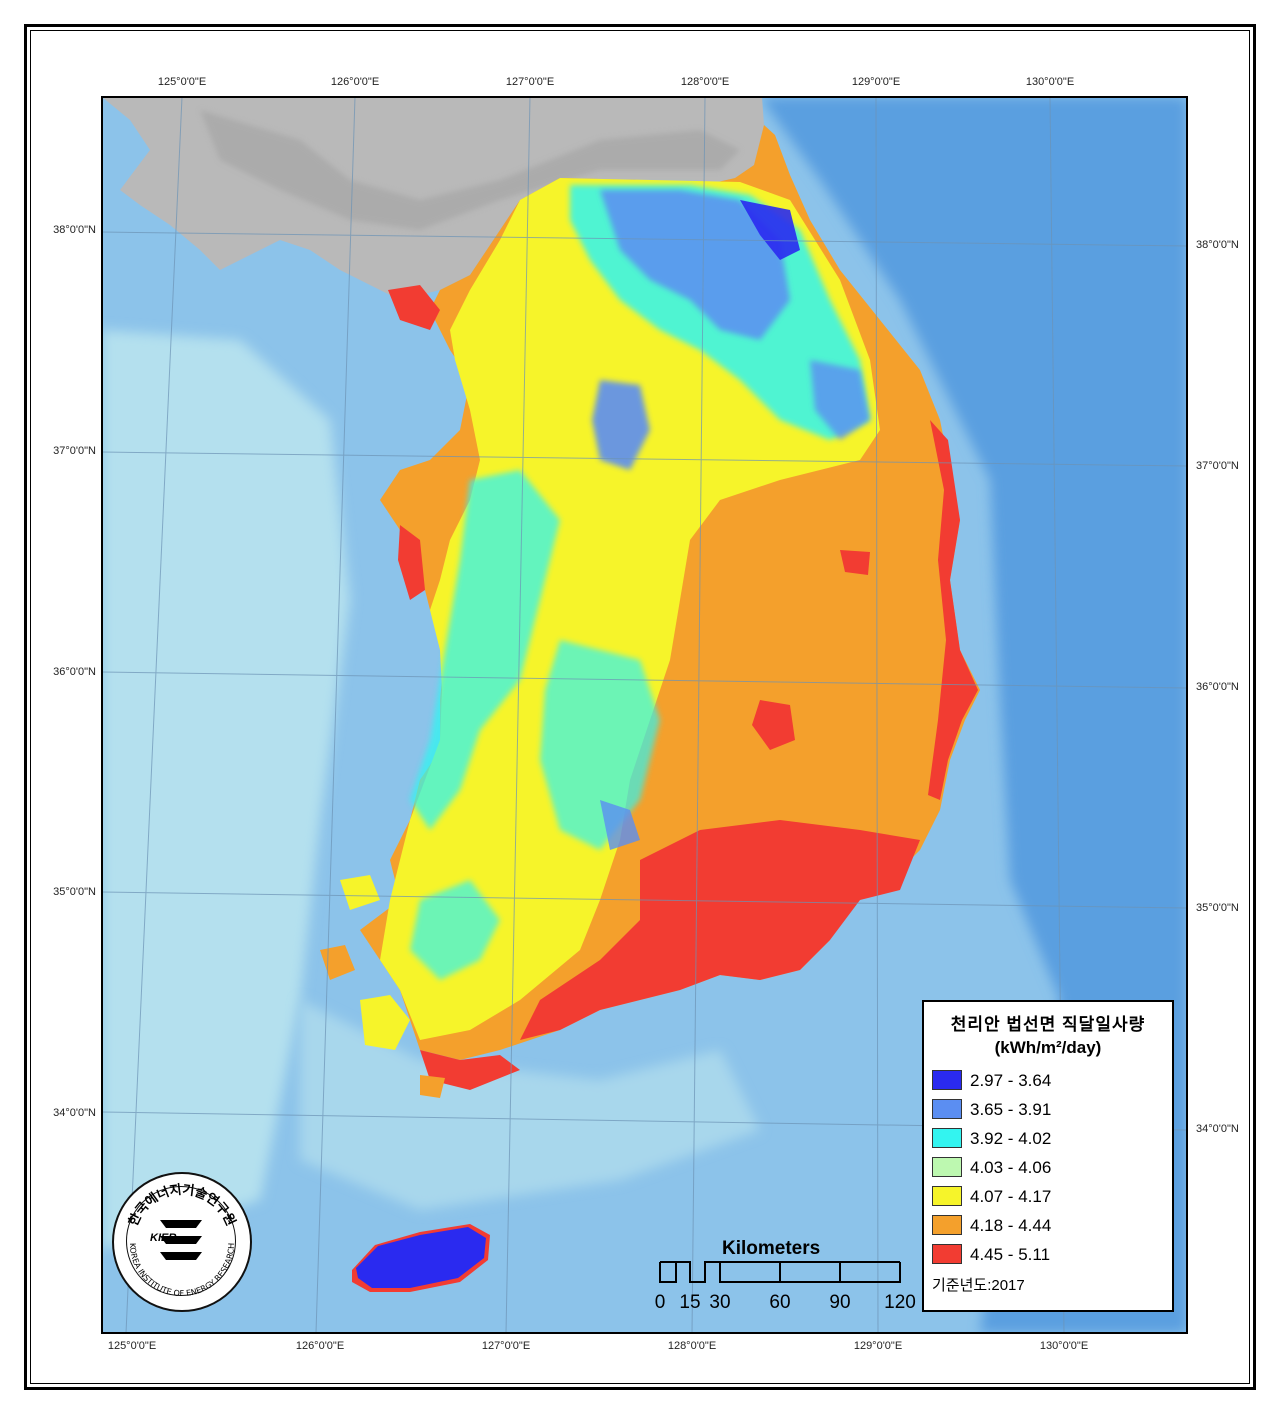  I want to click on legend-label: 2.97 - 3.64, so click(1011, 1080).